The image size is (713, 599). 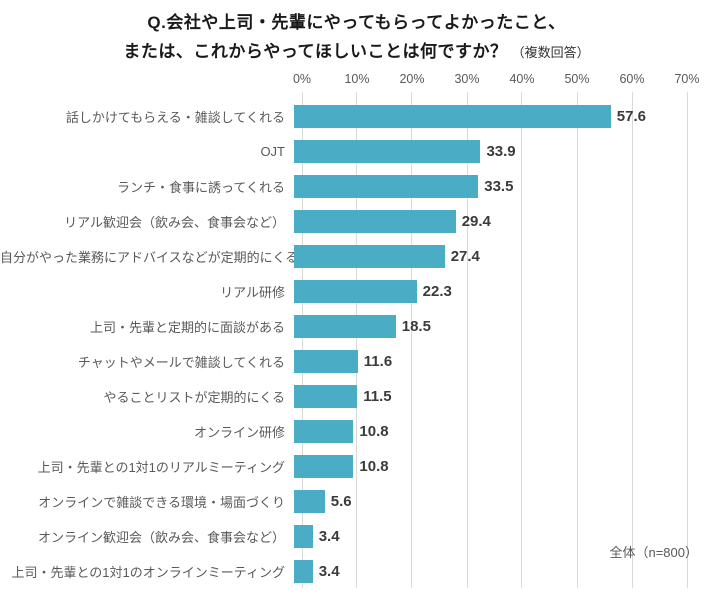 What do you see at coordinates (161, 467) in the screenshot?
I see `category-label: 上司・先輩との1対1のリアルミーティング` at bounding box center [161, 467].